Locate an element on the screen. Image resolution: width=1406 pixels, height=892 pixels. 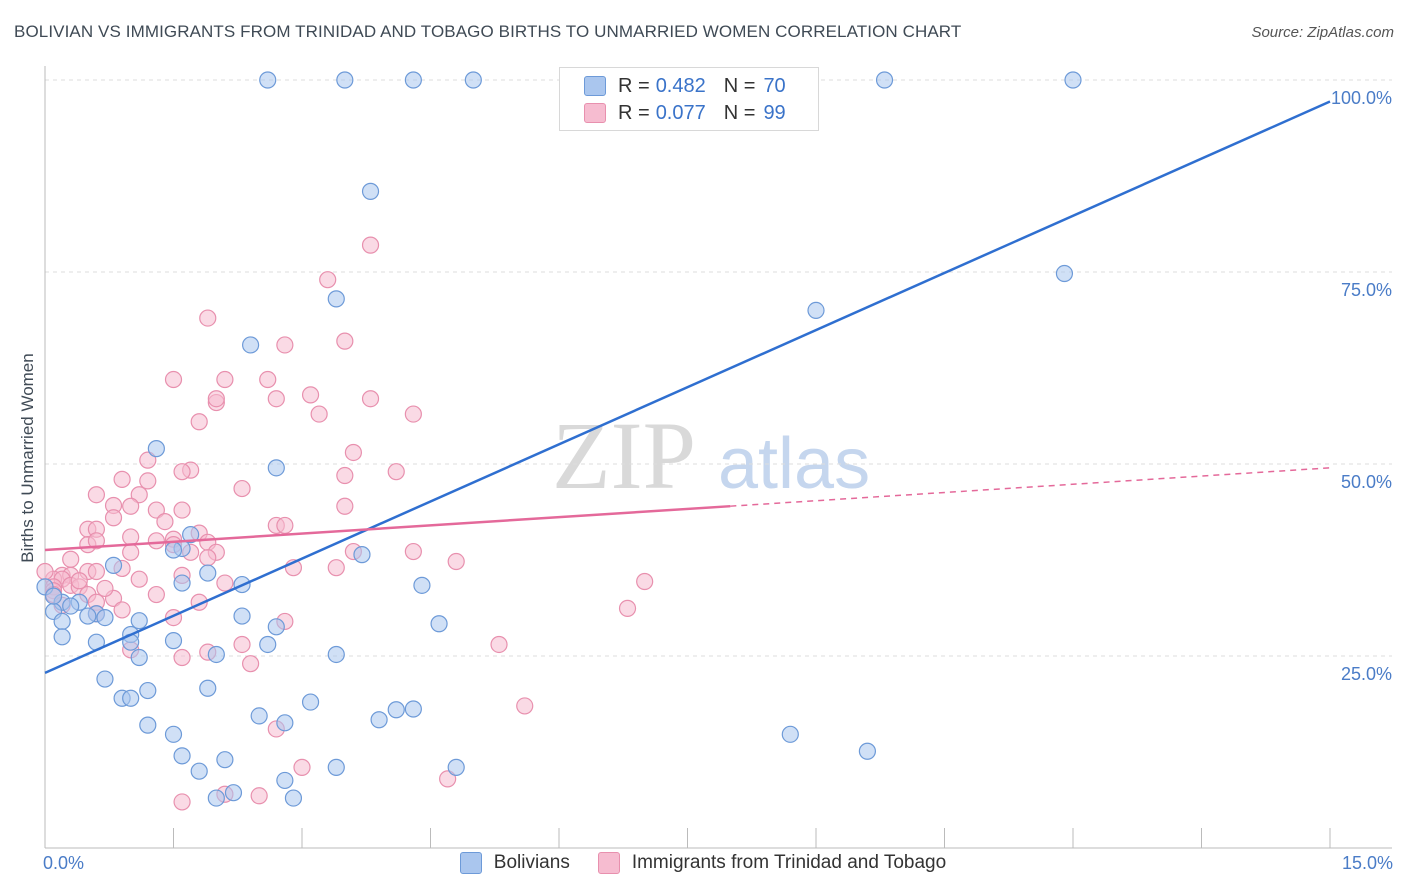
legend-n-value: 70 is located at coordinates (774, 85).